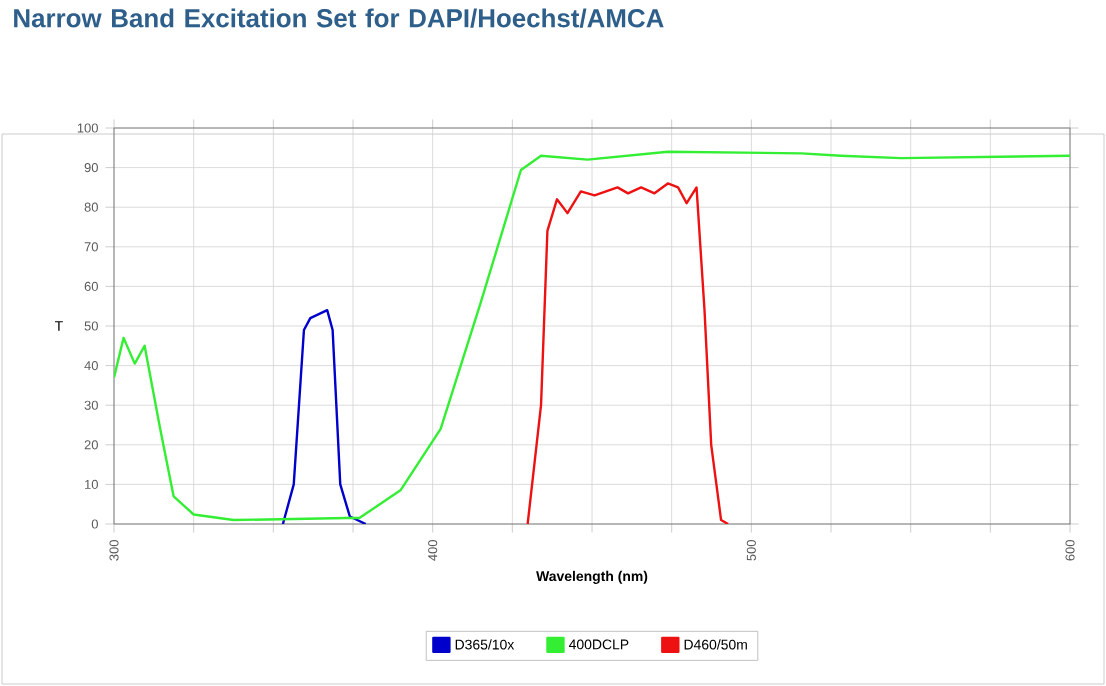 The image size is (1106, 686). Describe the element at coordinates (339, 18) in the screenshot. I see `chart-title: Narrow Band Excitation Set for DAPI/Hoechst/AMCA` at that location.